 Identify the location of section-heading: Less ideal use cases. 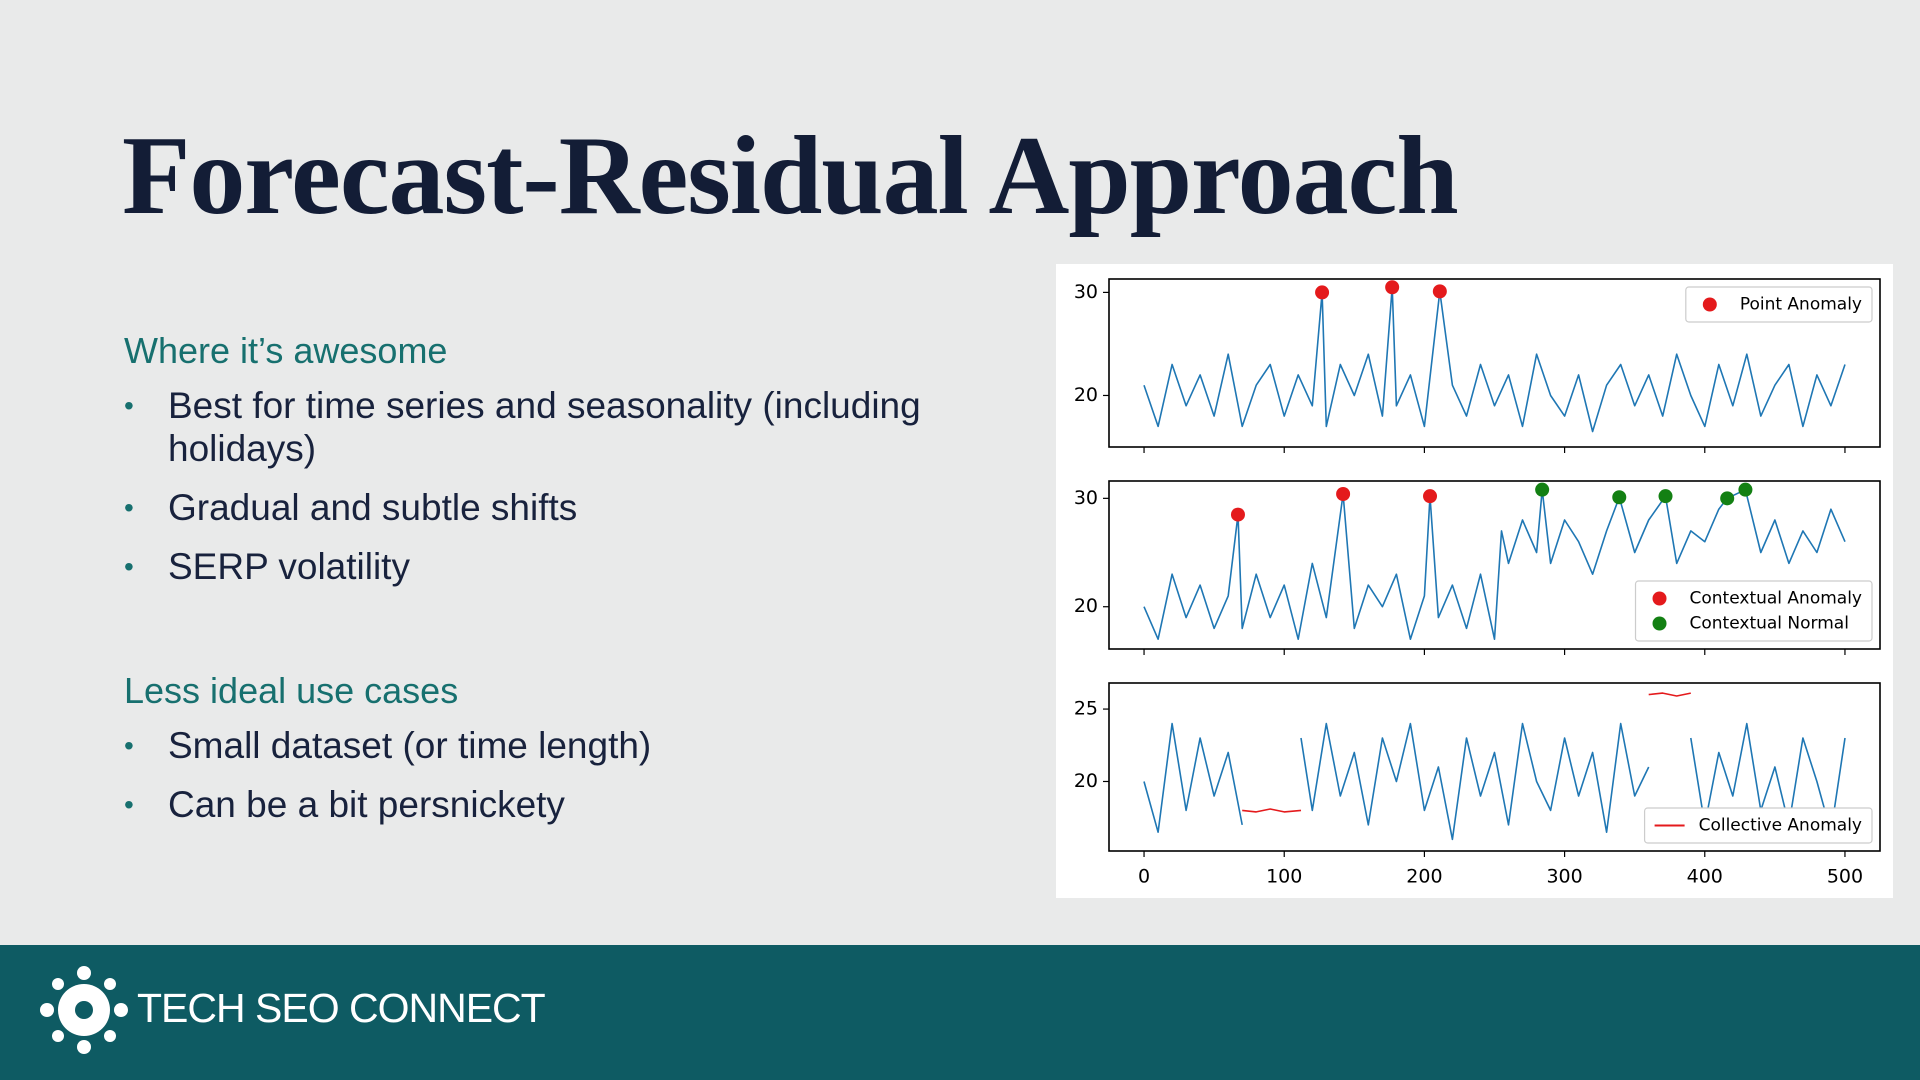
(291, 690).